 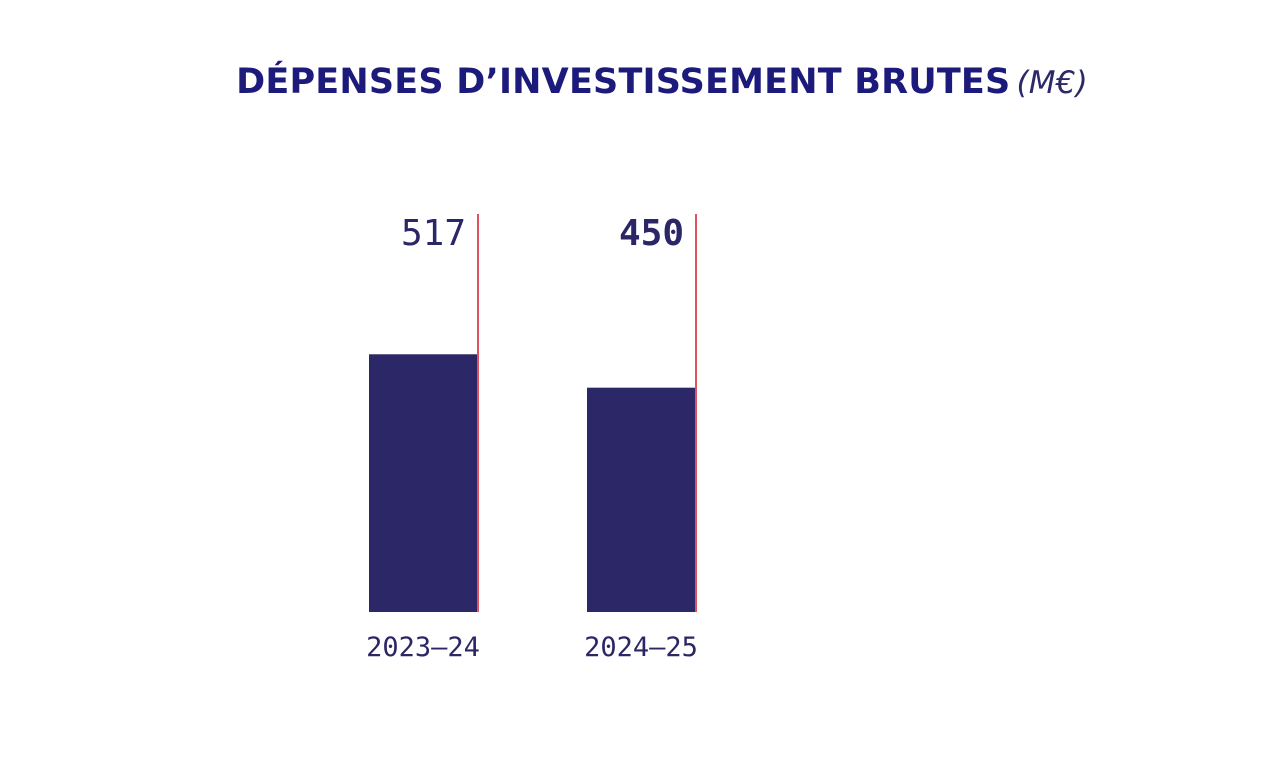 What do you see at coordinates (1052, 83) in the screenshot?
I see `chart-title-unit: (M€)` at bounding box center [1052, 83].